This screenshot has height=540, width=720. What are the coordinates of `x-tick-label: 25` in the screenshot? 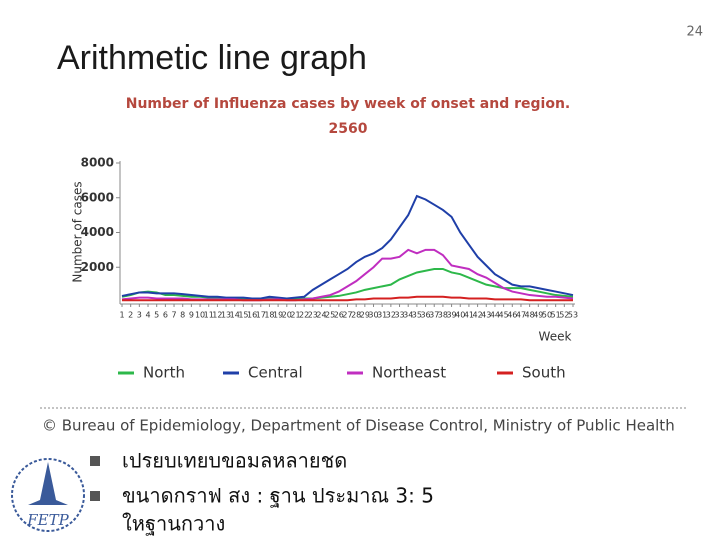 It's located at (330, 315).